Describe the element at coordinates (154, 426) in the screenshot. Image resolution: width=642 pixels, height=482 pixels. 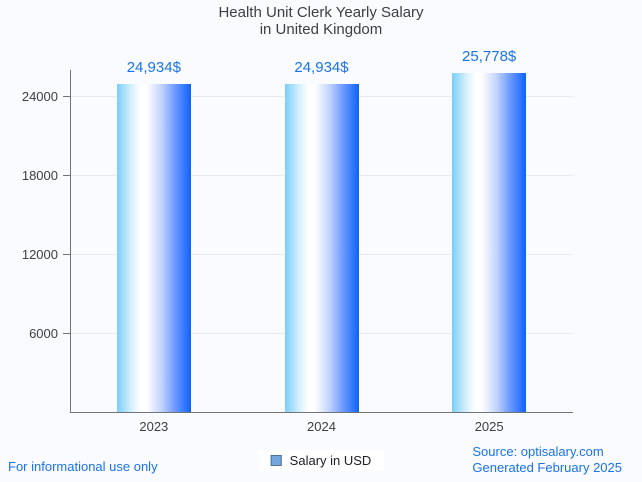
I see `x-axis-label-2023: 2023` at that location.